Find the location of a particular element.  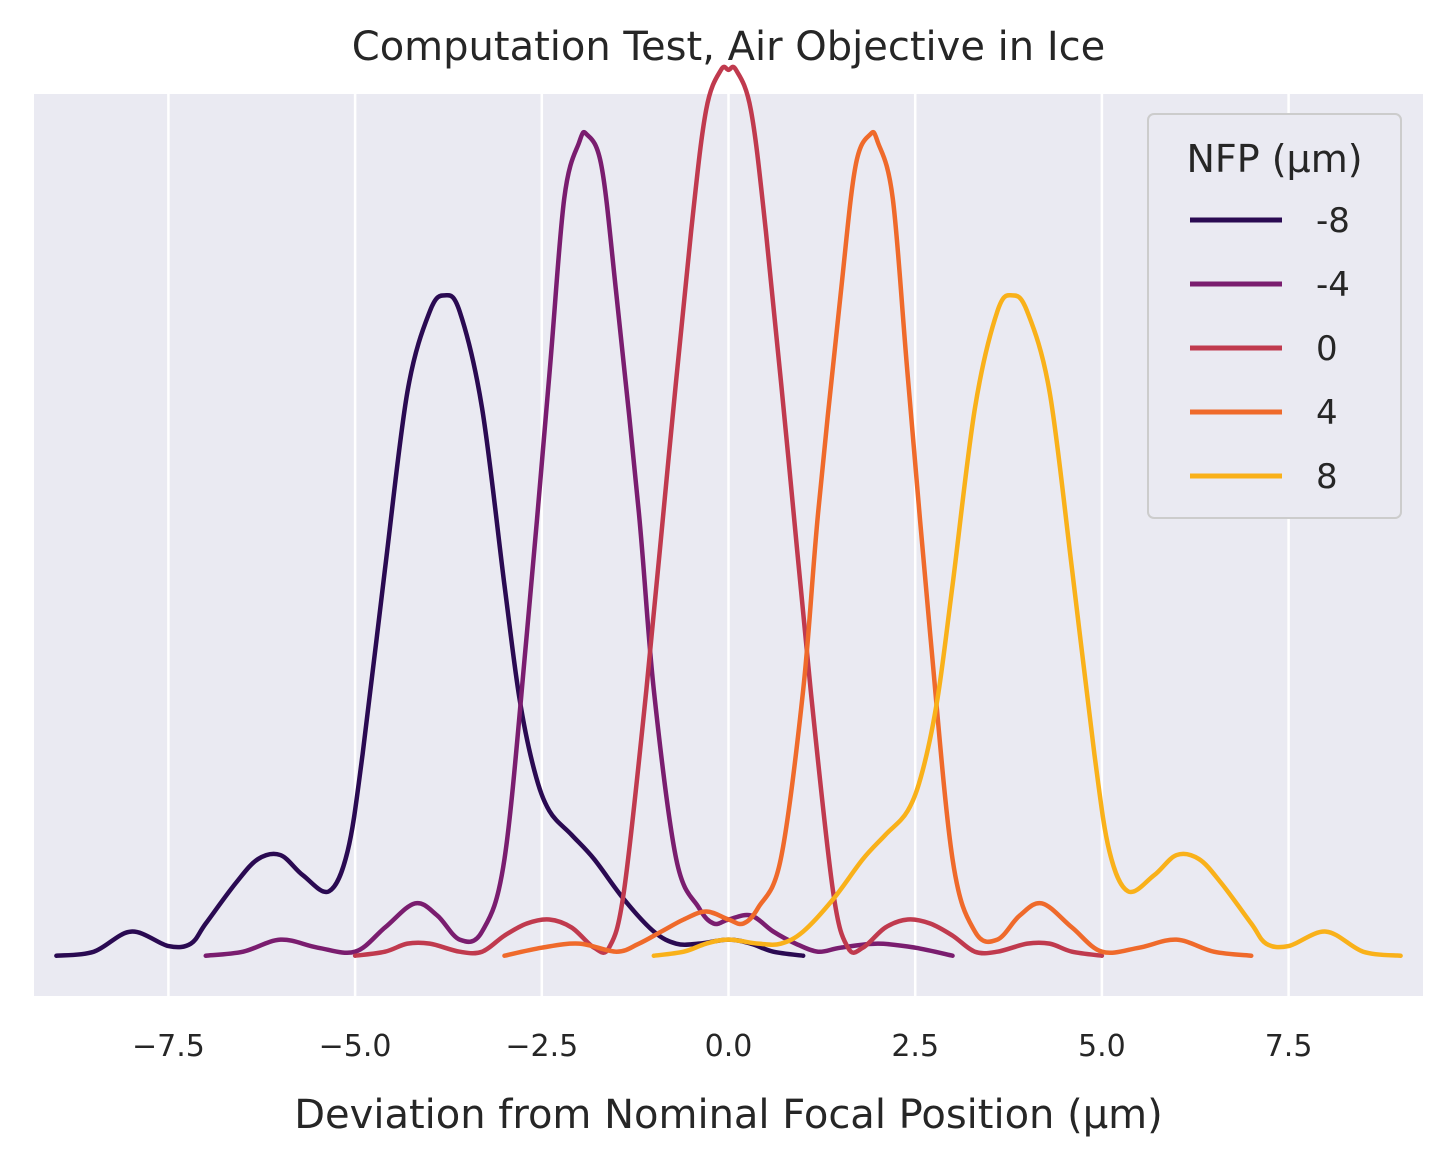

legend: NFP (μm) -8 -4 0 4 8 is located at coordinates (1274, 316).